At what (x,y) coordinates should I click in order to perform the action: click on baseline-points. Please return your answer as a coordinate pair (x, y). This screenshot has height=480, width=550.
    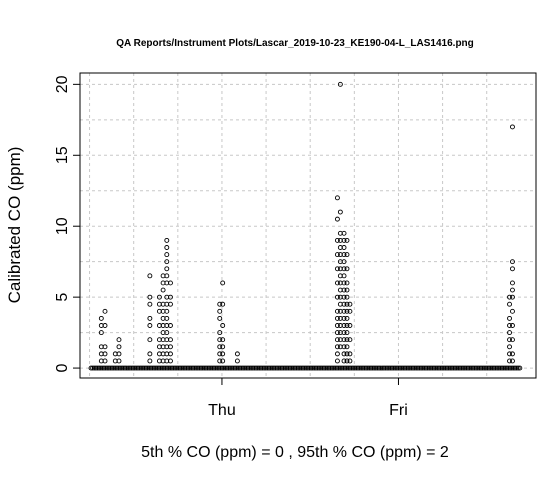
    Looking at the image, I should click on (305, 368).